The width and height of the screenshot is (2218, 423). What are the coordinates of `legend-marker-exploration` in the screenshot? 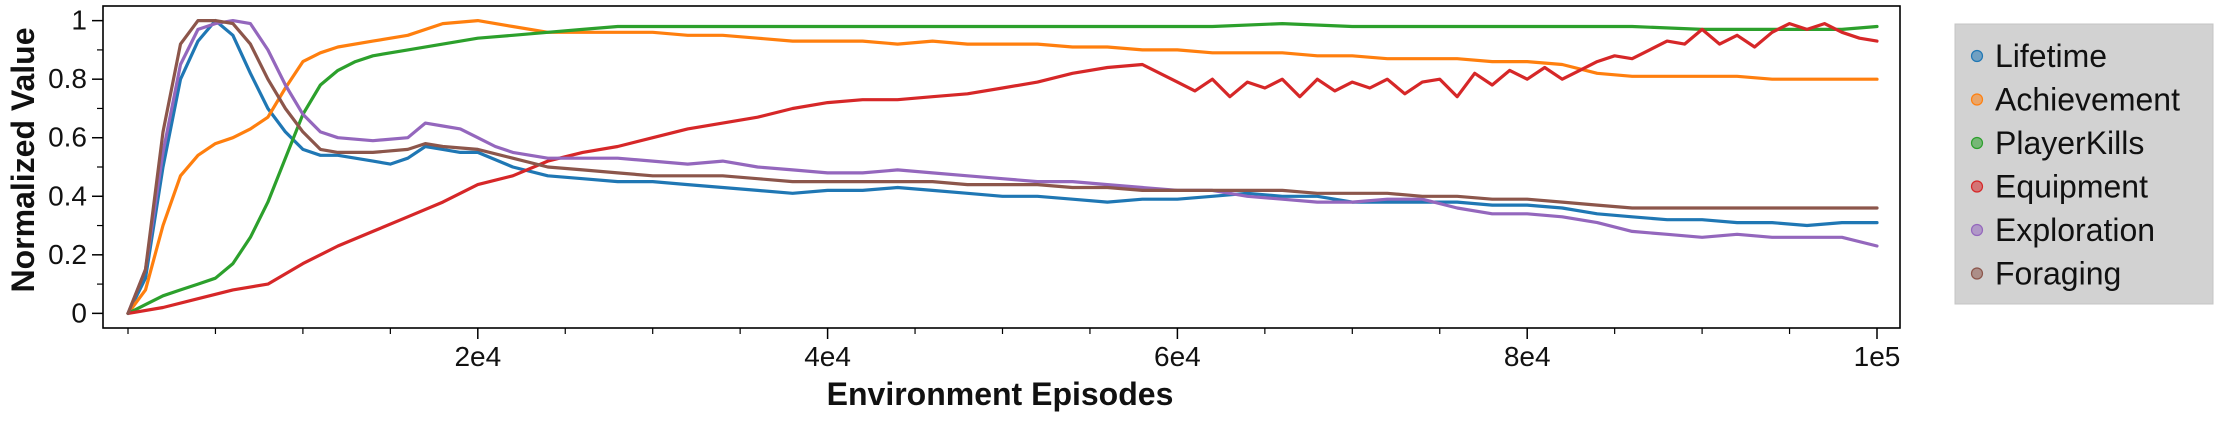 It's located at (1977, 230).